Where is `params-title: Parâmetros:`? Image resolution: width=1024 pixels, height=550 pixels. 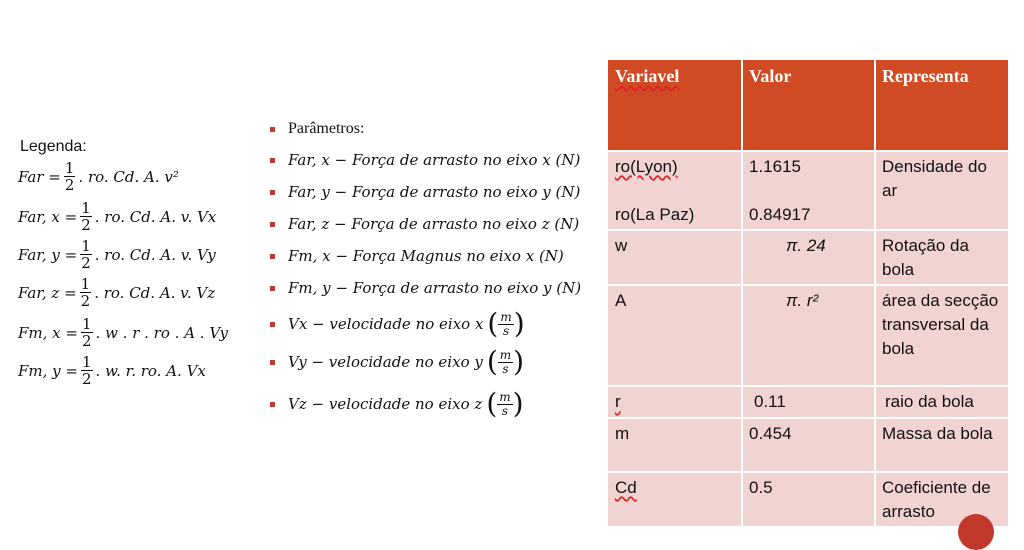 params-title: Parâmetros: is located at coordinates (317, 129).